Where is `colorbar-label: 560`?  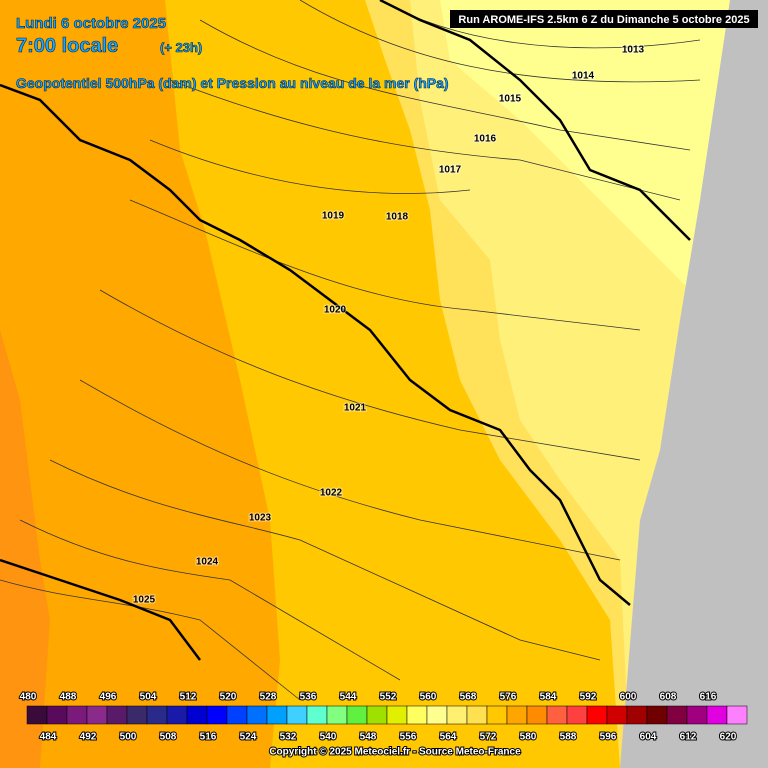
colorbar-label: 560 is located at coordinates (428, 697).